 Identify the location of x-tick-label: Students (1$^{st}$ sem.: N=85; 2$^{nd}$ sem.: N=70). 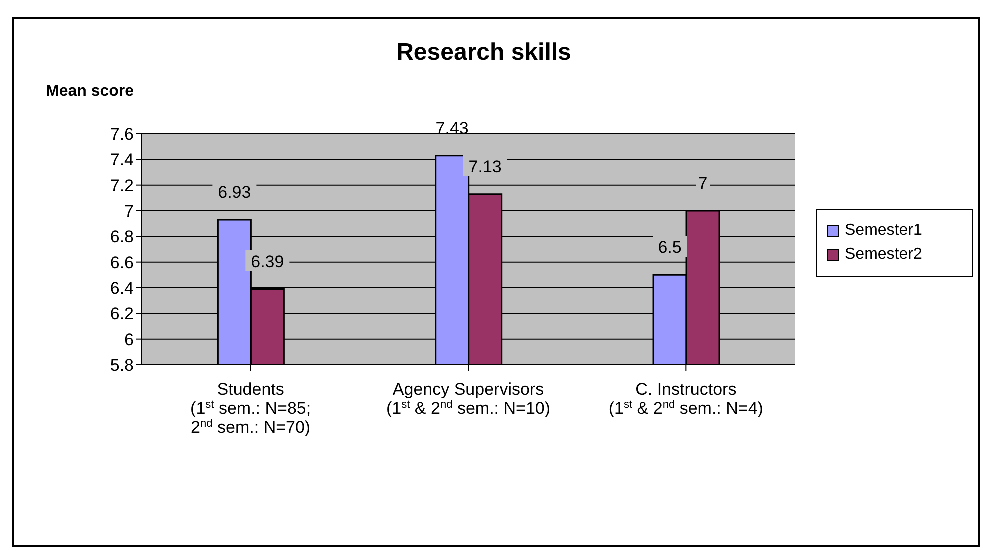
(251, 408).